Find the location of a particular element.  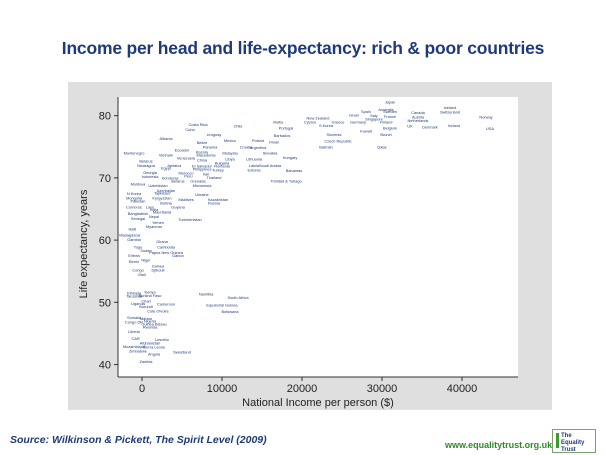

data-point-label: Honduras is located at coordinates (170, 177).